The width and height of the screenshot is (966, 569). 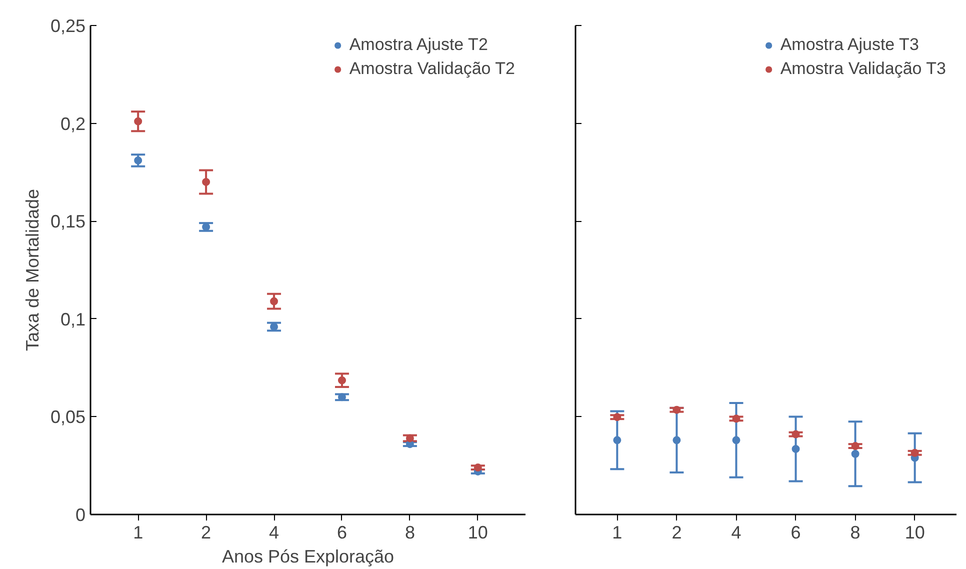 I want to click on y-tick-label: 0,05, so click(x=68, y=417).